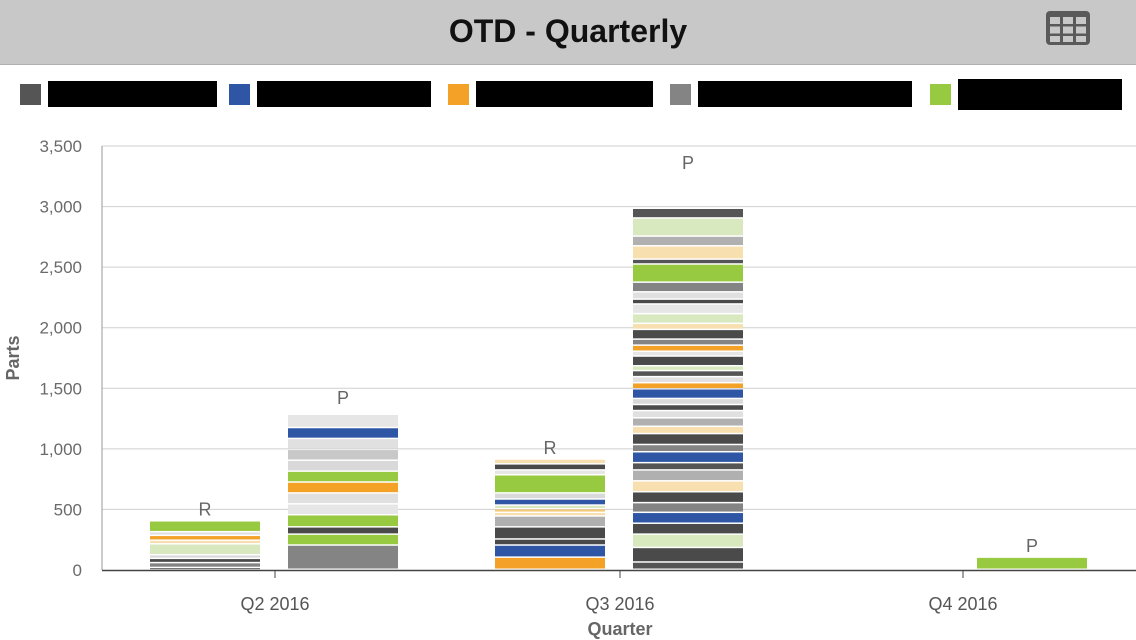 This screenshot has width=1136, height=640. Describe the element at coordinates (1068, 28) in the screenshot. I see `table-grid-icon` at that location.